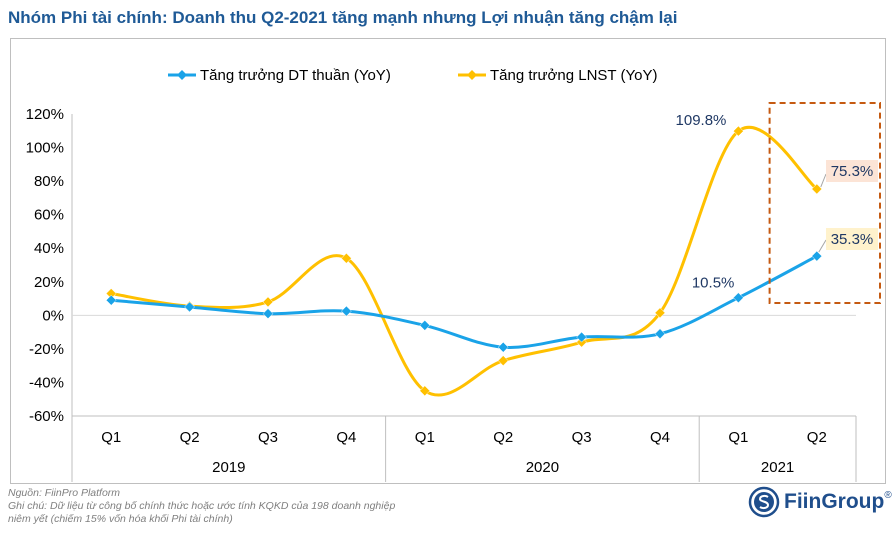 This screenshot has height=542, width=896. What do you see at coordinates (542, 467) in the screenshot?
I see `year-label: 2020` at bounding box center [542, 467].